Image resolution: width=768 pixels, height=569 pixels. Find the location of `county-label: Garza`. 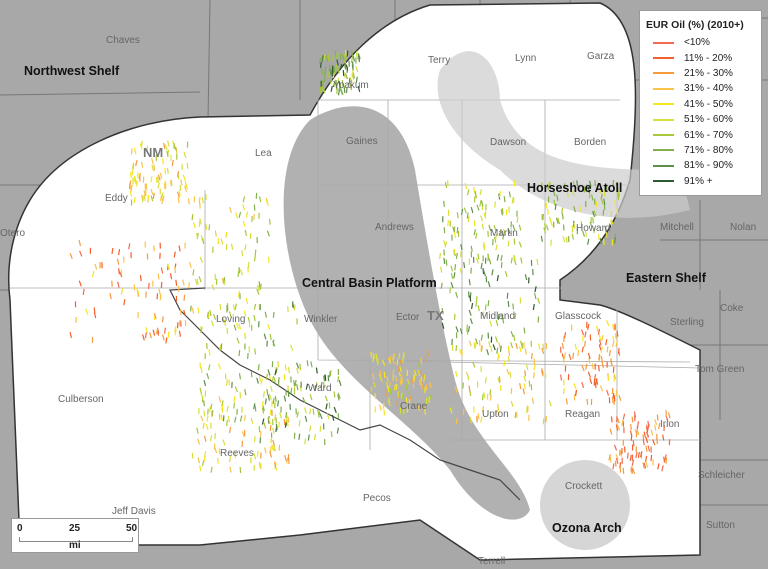

county-label: Garza is located at coordinates (601, 56).